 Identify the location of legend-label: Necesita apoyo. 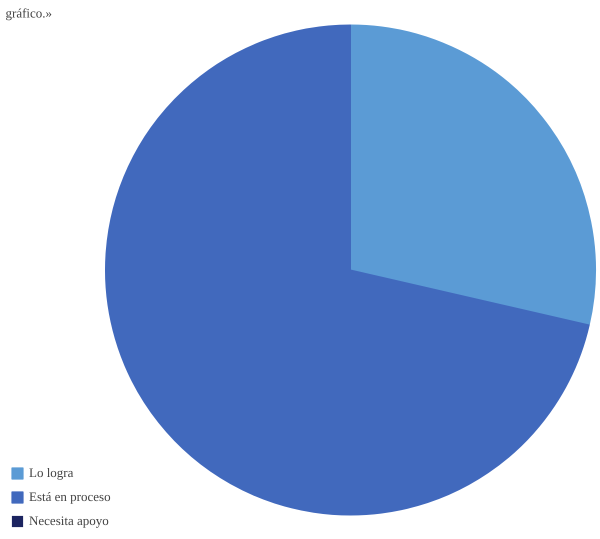
(69, 521).